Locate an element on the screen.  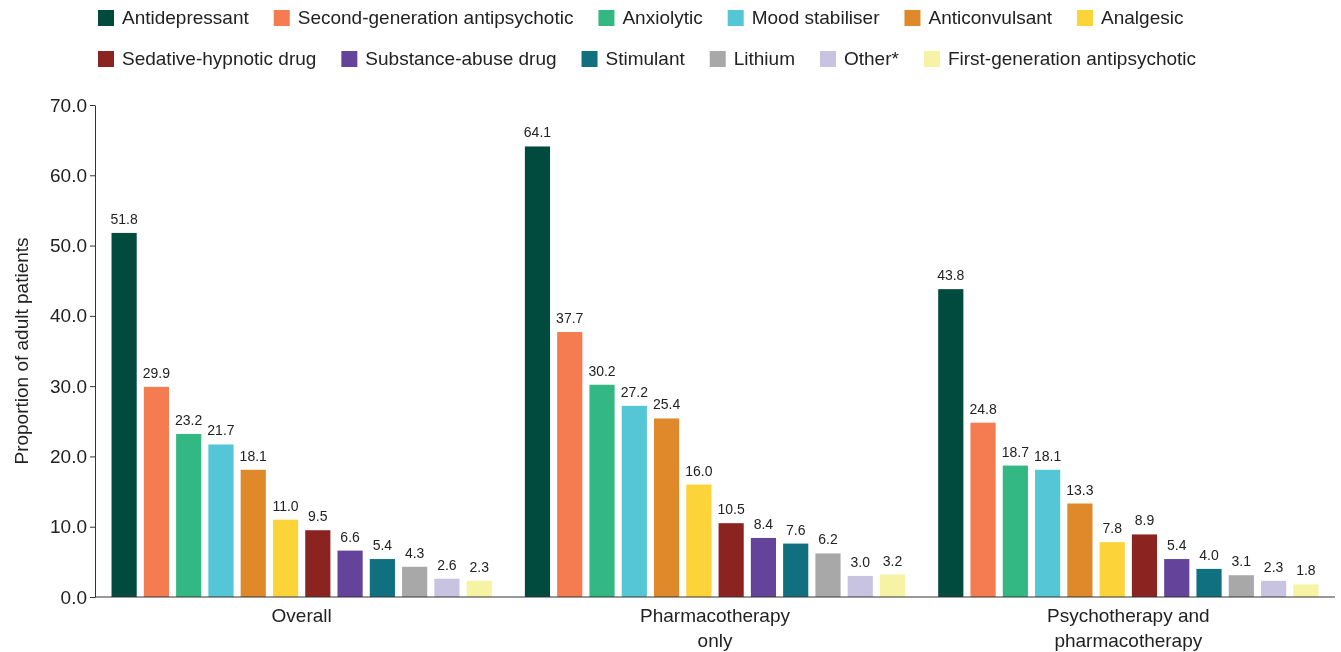
legend-label: Second-generation antipsychotic is located at coordinates (435, 17).